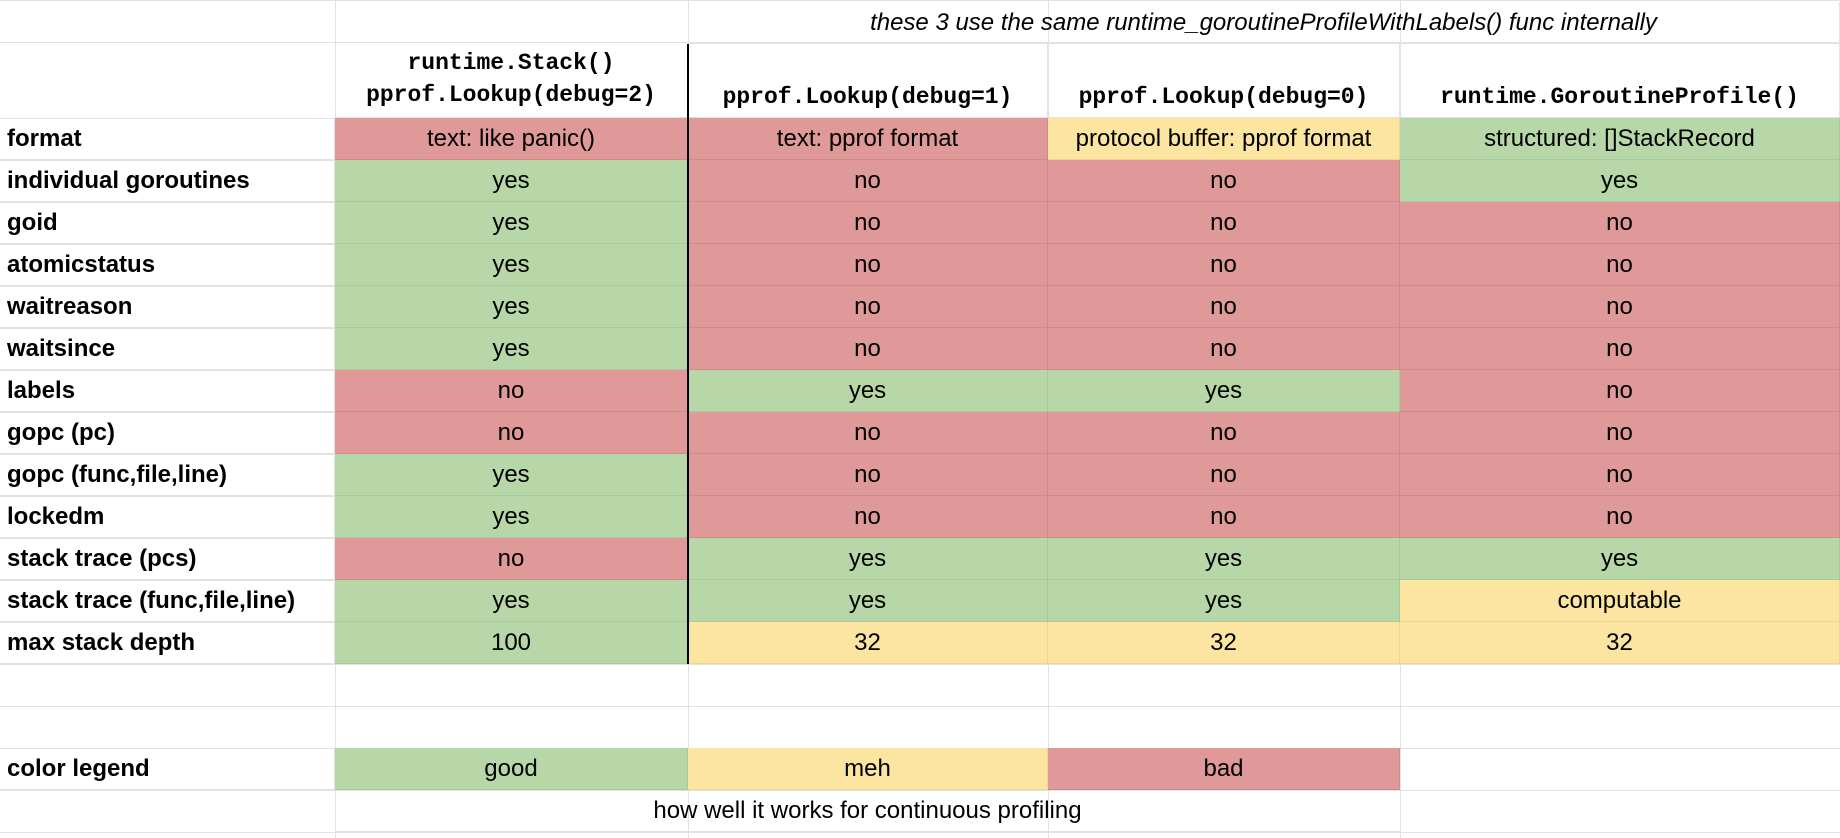 This screenshot has width=1840, height=838. Describe the element at coordinates (867, 97) in the screenshot. I see `column-header-line2: pprof.Lookup(debug=1)` at that location.